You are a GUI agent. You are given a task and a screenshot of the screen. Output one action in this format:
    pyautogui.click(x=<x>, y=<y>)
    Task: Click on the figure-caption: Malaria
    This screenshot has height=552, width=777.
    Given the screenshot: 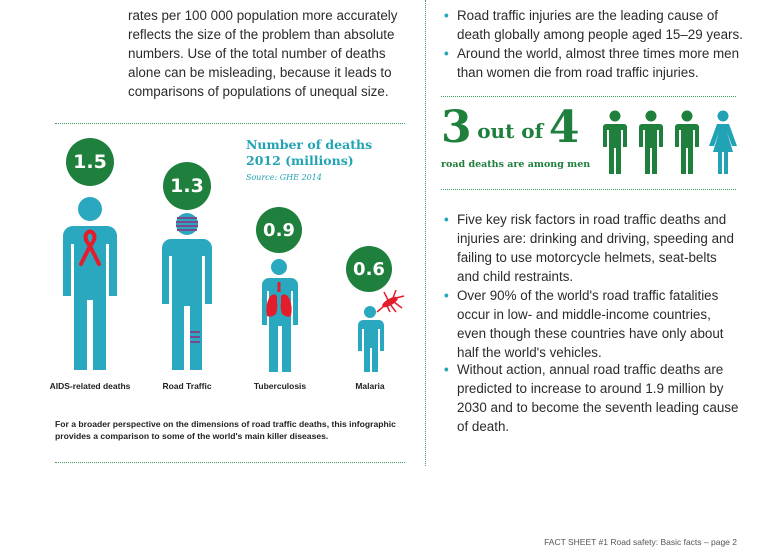 What is the action you would take?
    pyautogui.click(x=370, y=386)
    